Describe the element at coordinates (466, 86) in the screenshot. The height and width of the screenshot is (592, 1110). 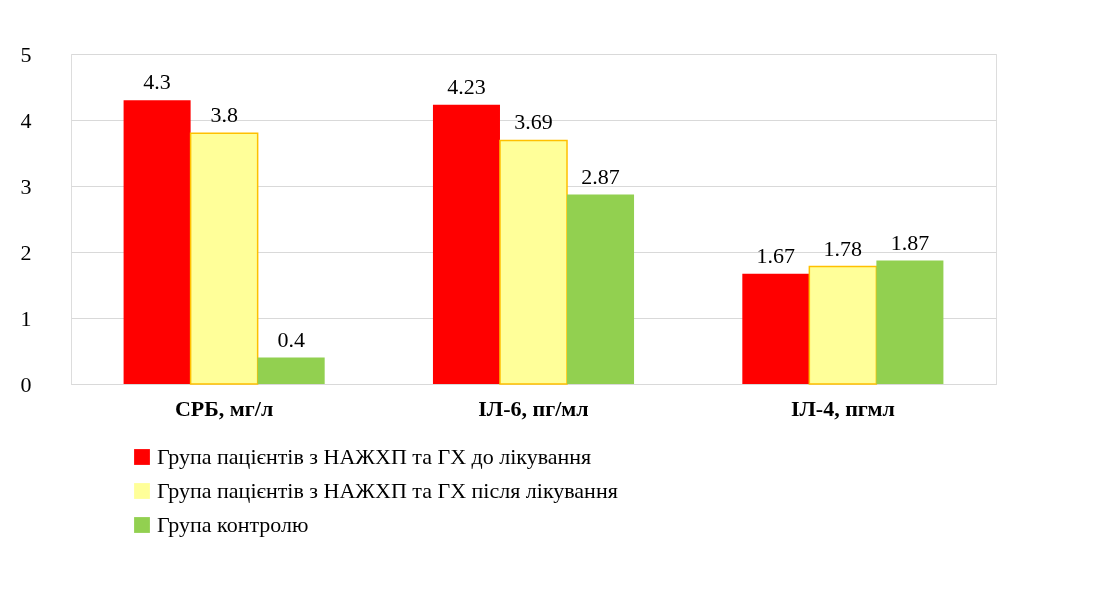
I see `data-label: 4.23` at that location.